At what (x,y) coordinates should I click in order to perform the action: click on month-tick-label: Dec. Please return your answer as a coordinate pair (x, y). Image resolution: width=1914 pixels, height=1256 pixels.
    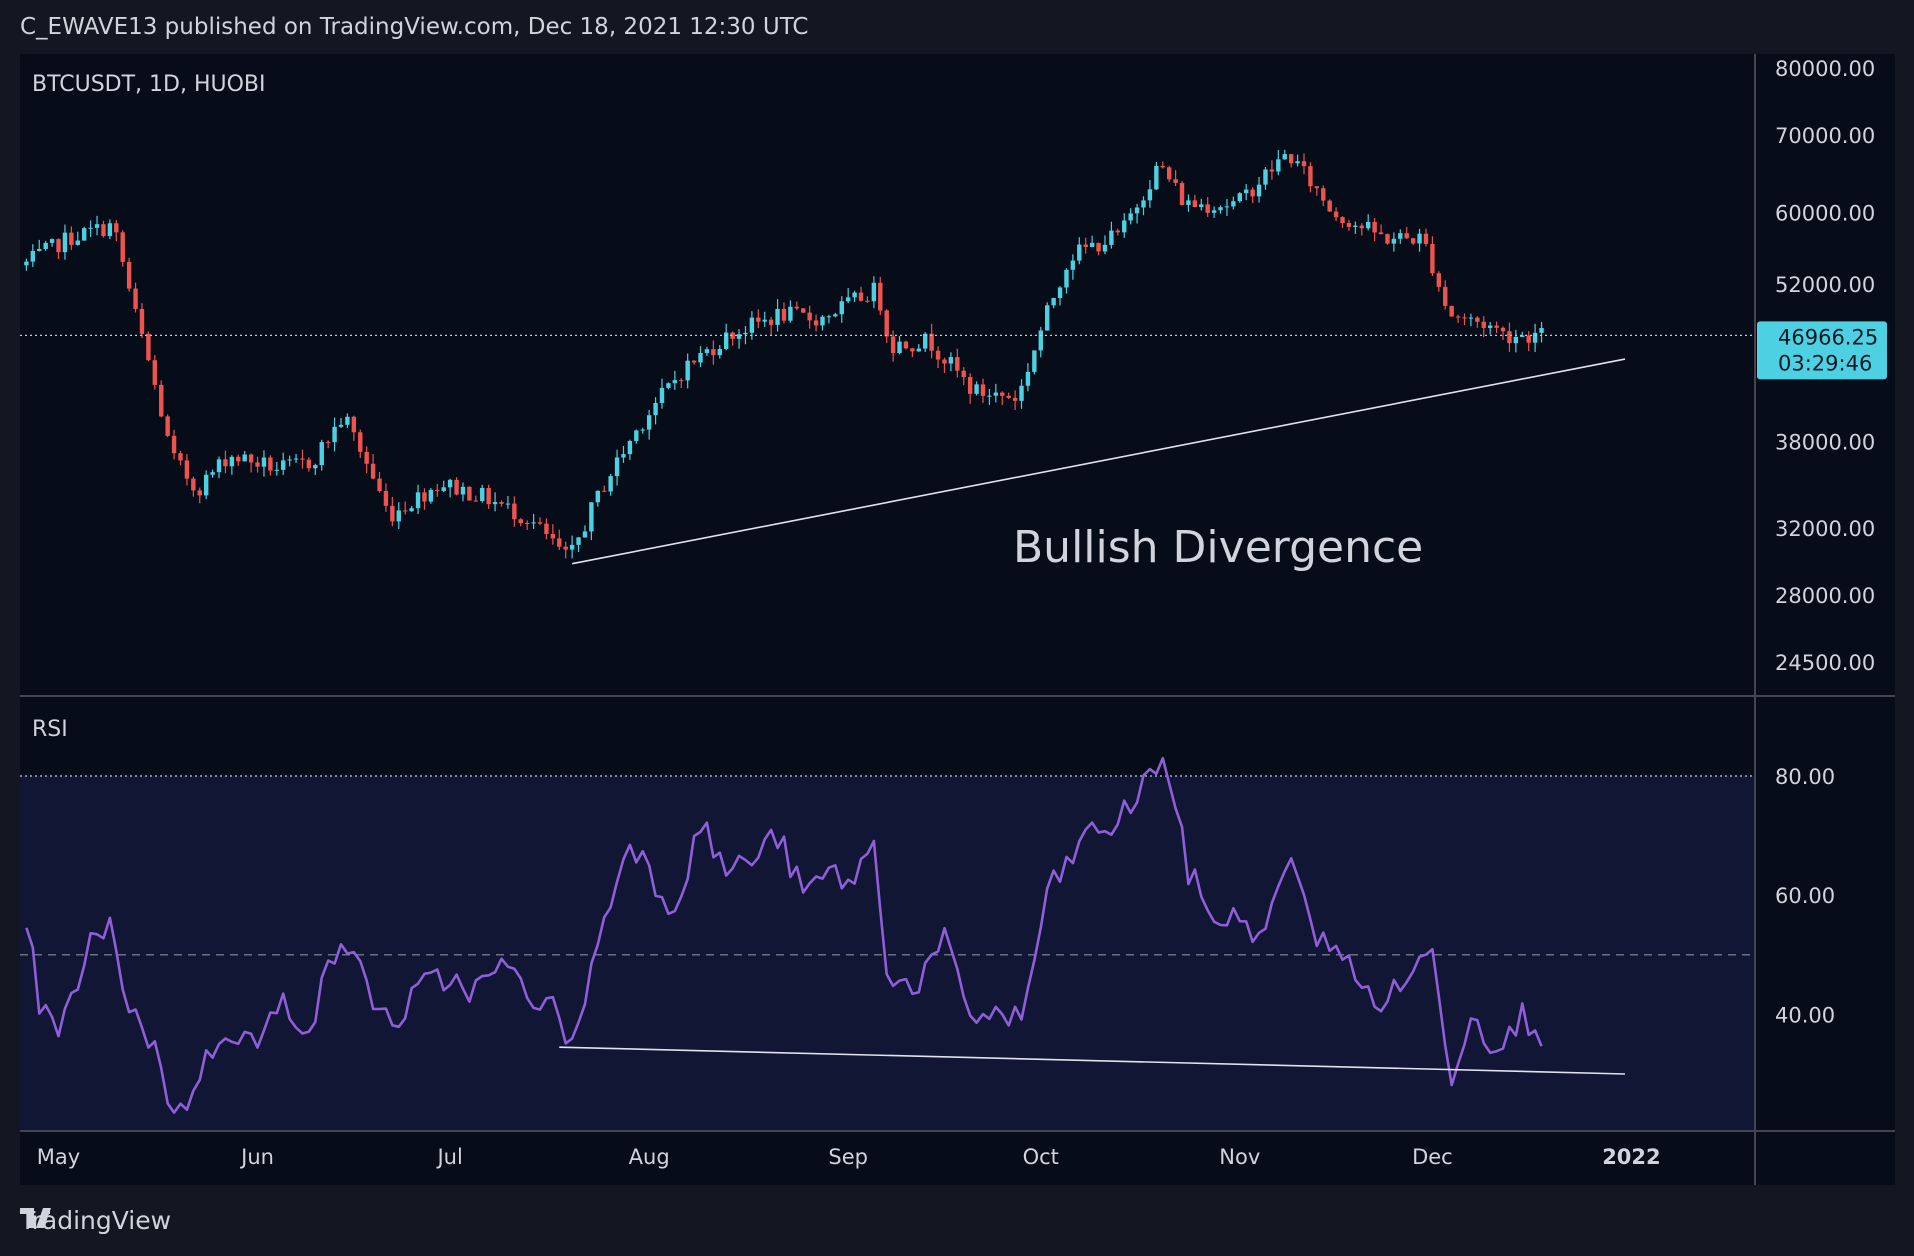
    Looking at the image, I should click on (1432, 1157).